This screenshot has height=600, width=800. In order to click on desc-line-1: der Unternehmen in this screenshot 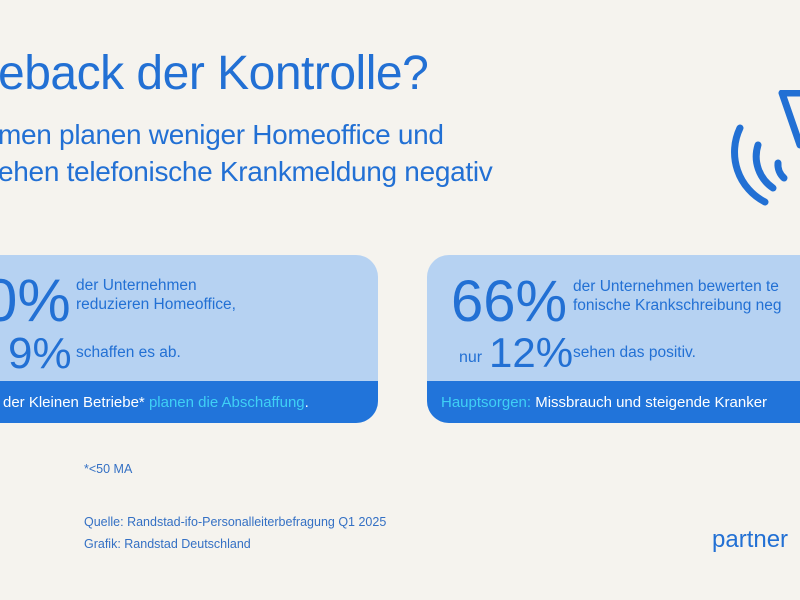, I will do `click(136, 285)`.